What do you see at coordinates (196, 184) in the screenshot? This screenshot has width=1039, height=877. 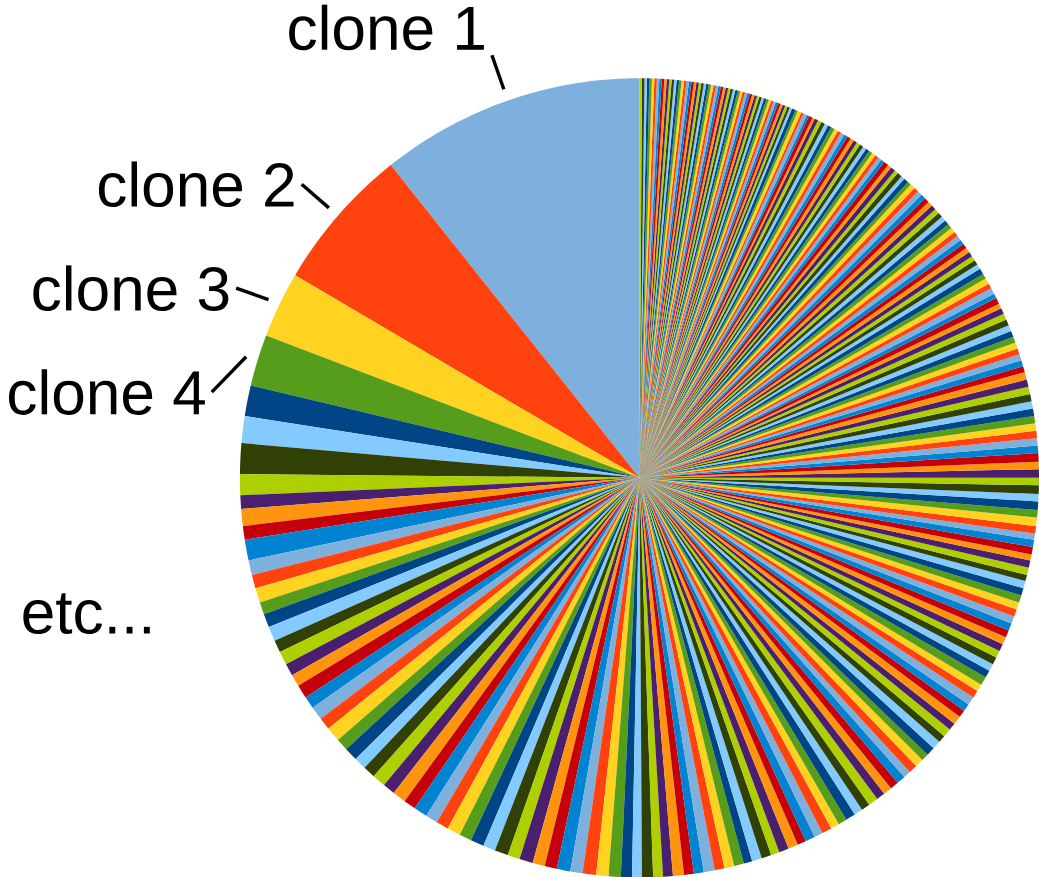 I see `slice-label: clone 2` at bounding box center [196, 184].